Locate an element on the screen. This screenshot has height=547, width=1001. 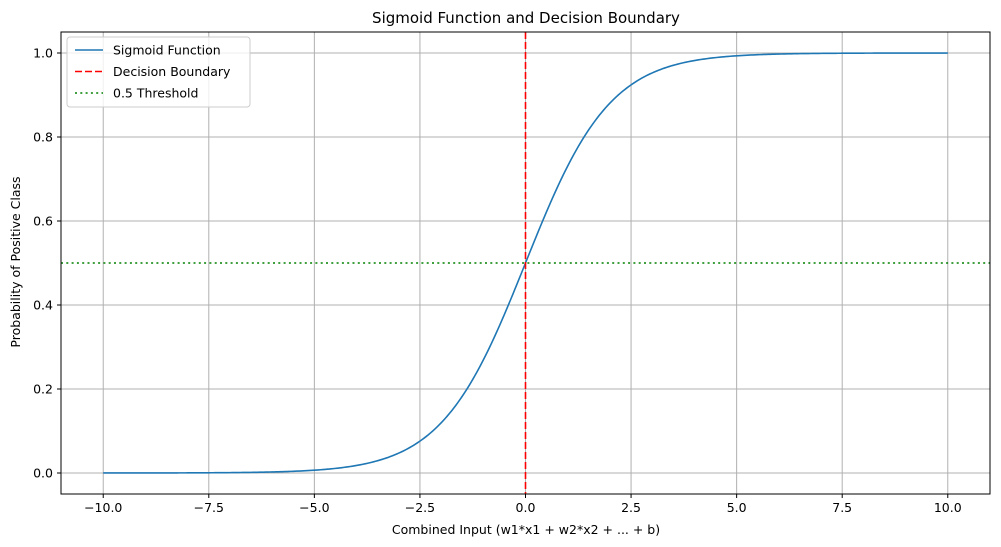
legend-threshold: 0.5 Threshold is located at coordinates (136, 93).